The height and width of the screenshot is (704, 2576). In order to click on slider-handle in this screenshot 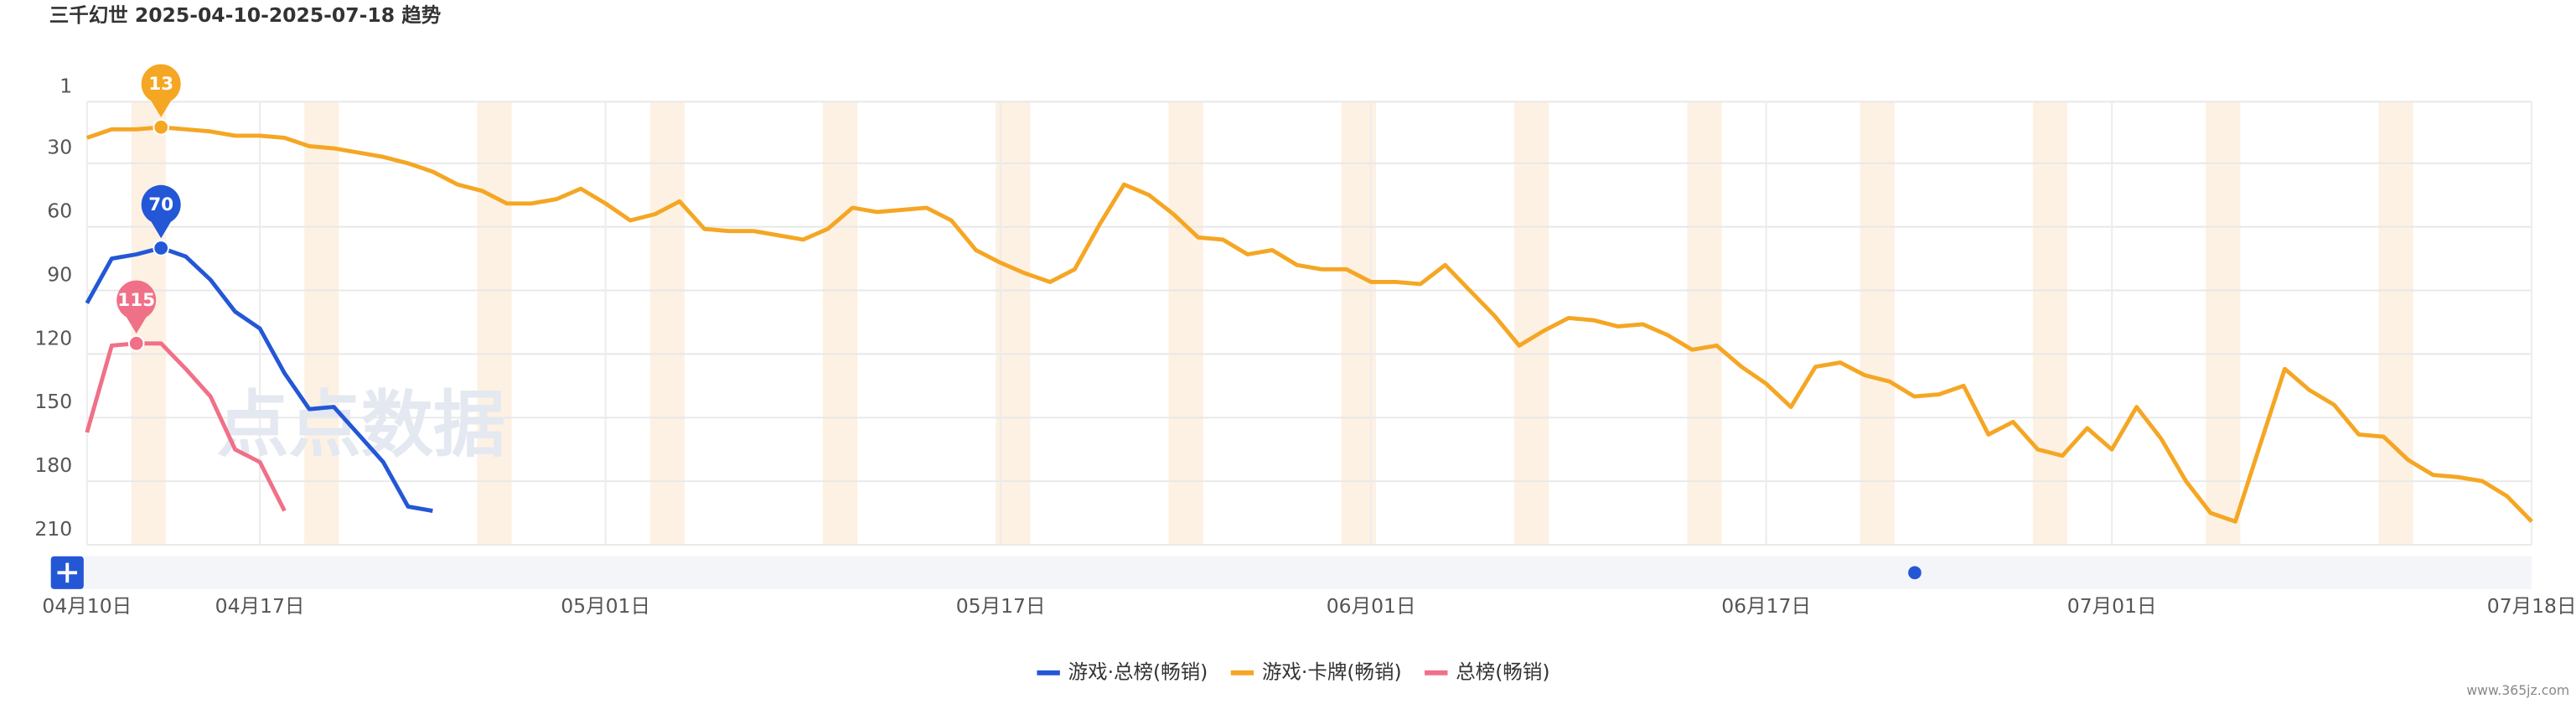, I will do `click(1915, 573)`.